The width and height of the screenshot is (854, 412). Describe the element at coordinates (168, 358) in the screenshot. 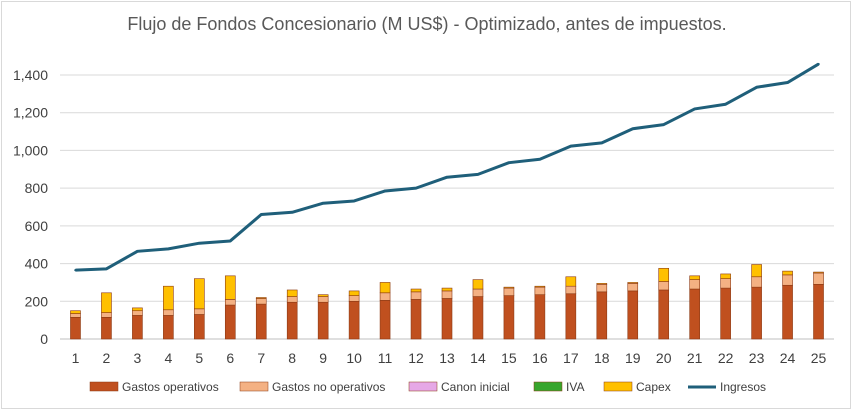

I see `x-tick-label: 4` at that location.